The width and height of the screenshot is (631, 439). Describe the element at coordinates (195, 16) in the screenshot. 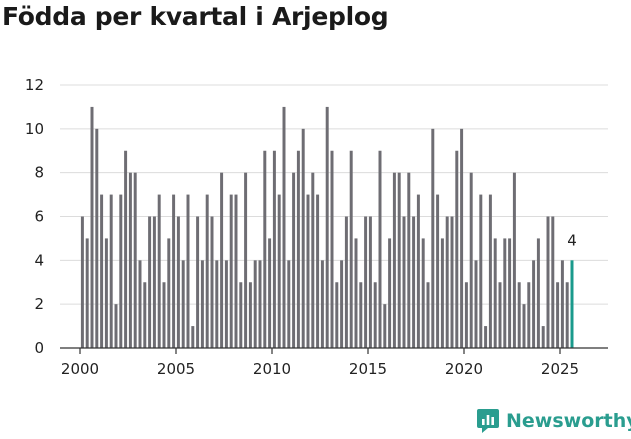

I see `chart-title: Födda per kvartal i Arjeplog` at that location.